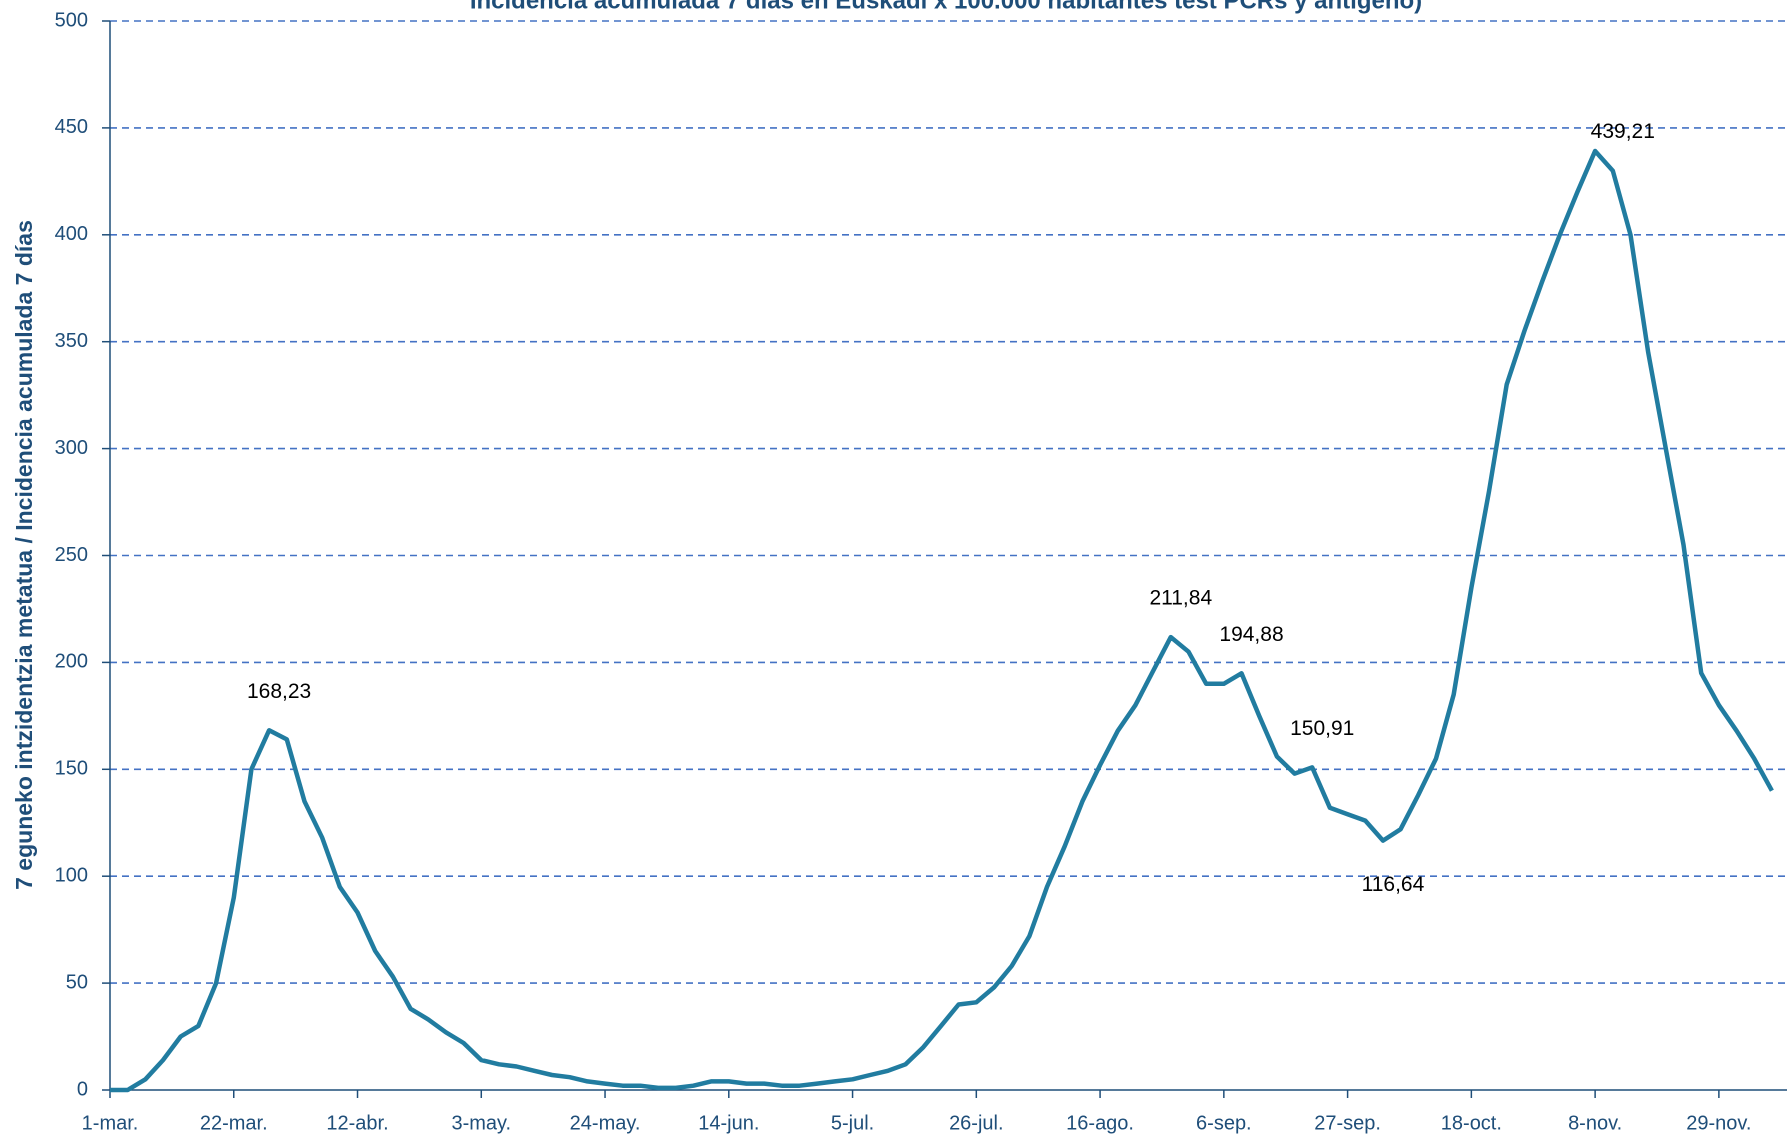 The width and height of the screenshot is (1787, 1137). Describe the element at coordinates (1100, 1123) in the screenshot. I see `x-tick-label: 16-ago.` at that location.